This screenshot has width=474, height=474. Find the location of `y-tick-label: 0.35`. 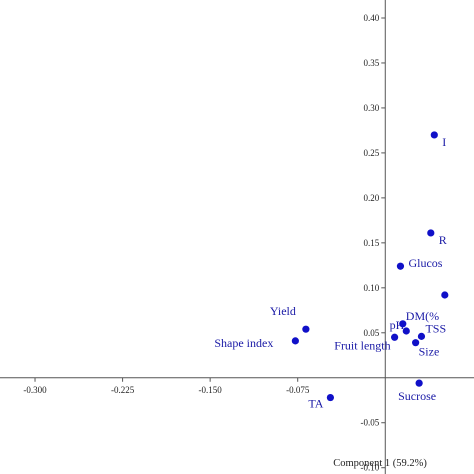

y-tick-label: 0.35 is located at coordinates (372, 63).